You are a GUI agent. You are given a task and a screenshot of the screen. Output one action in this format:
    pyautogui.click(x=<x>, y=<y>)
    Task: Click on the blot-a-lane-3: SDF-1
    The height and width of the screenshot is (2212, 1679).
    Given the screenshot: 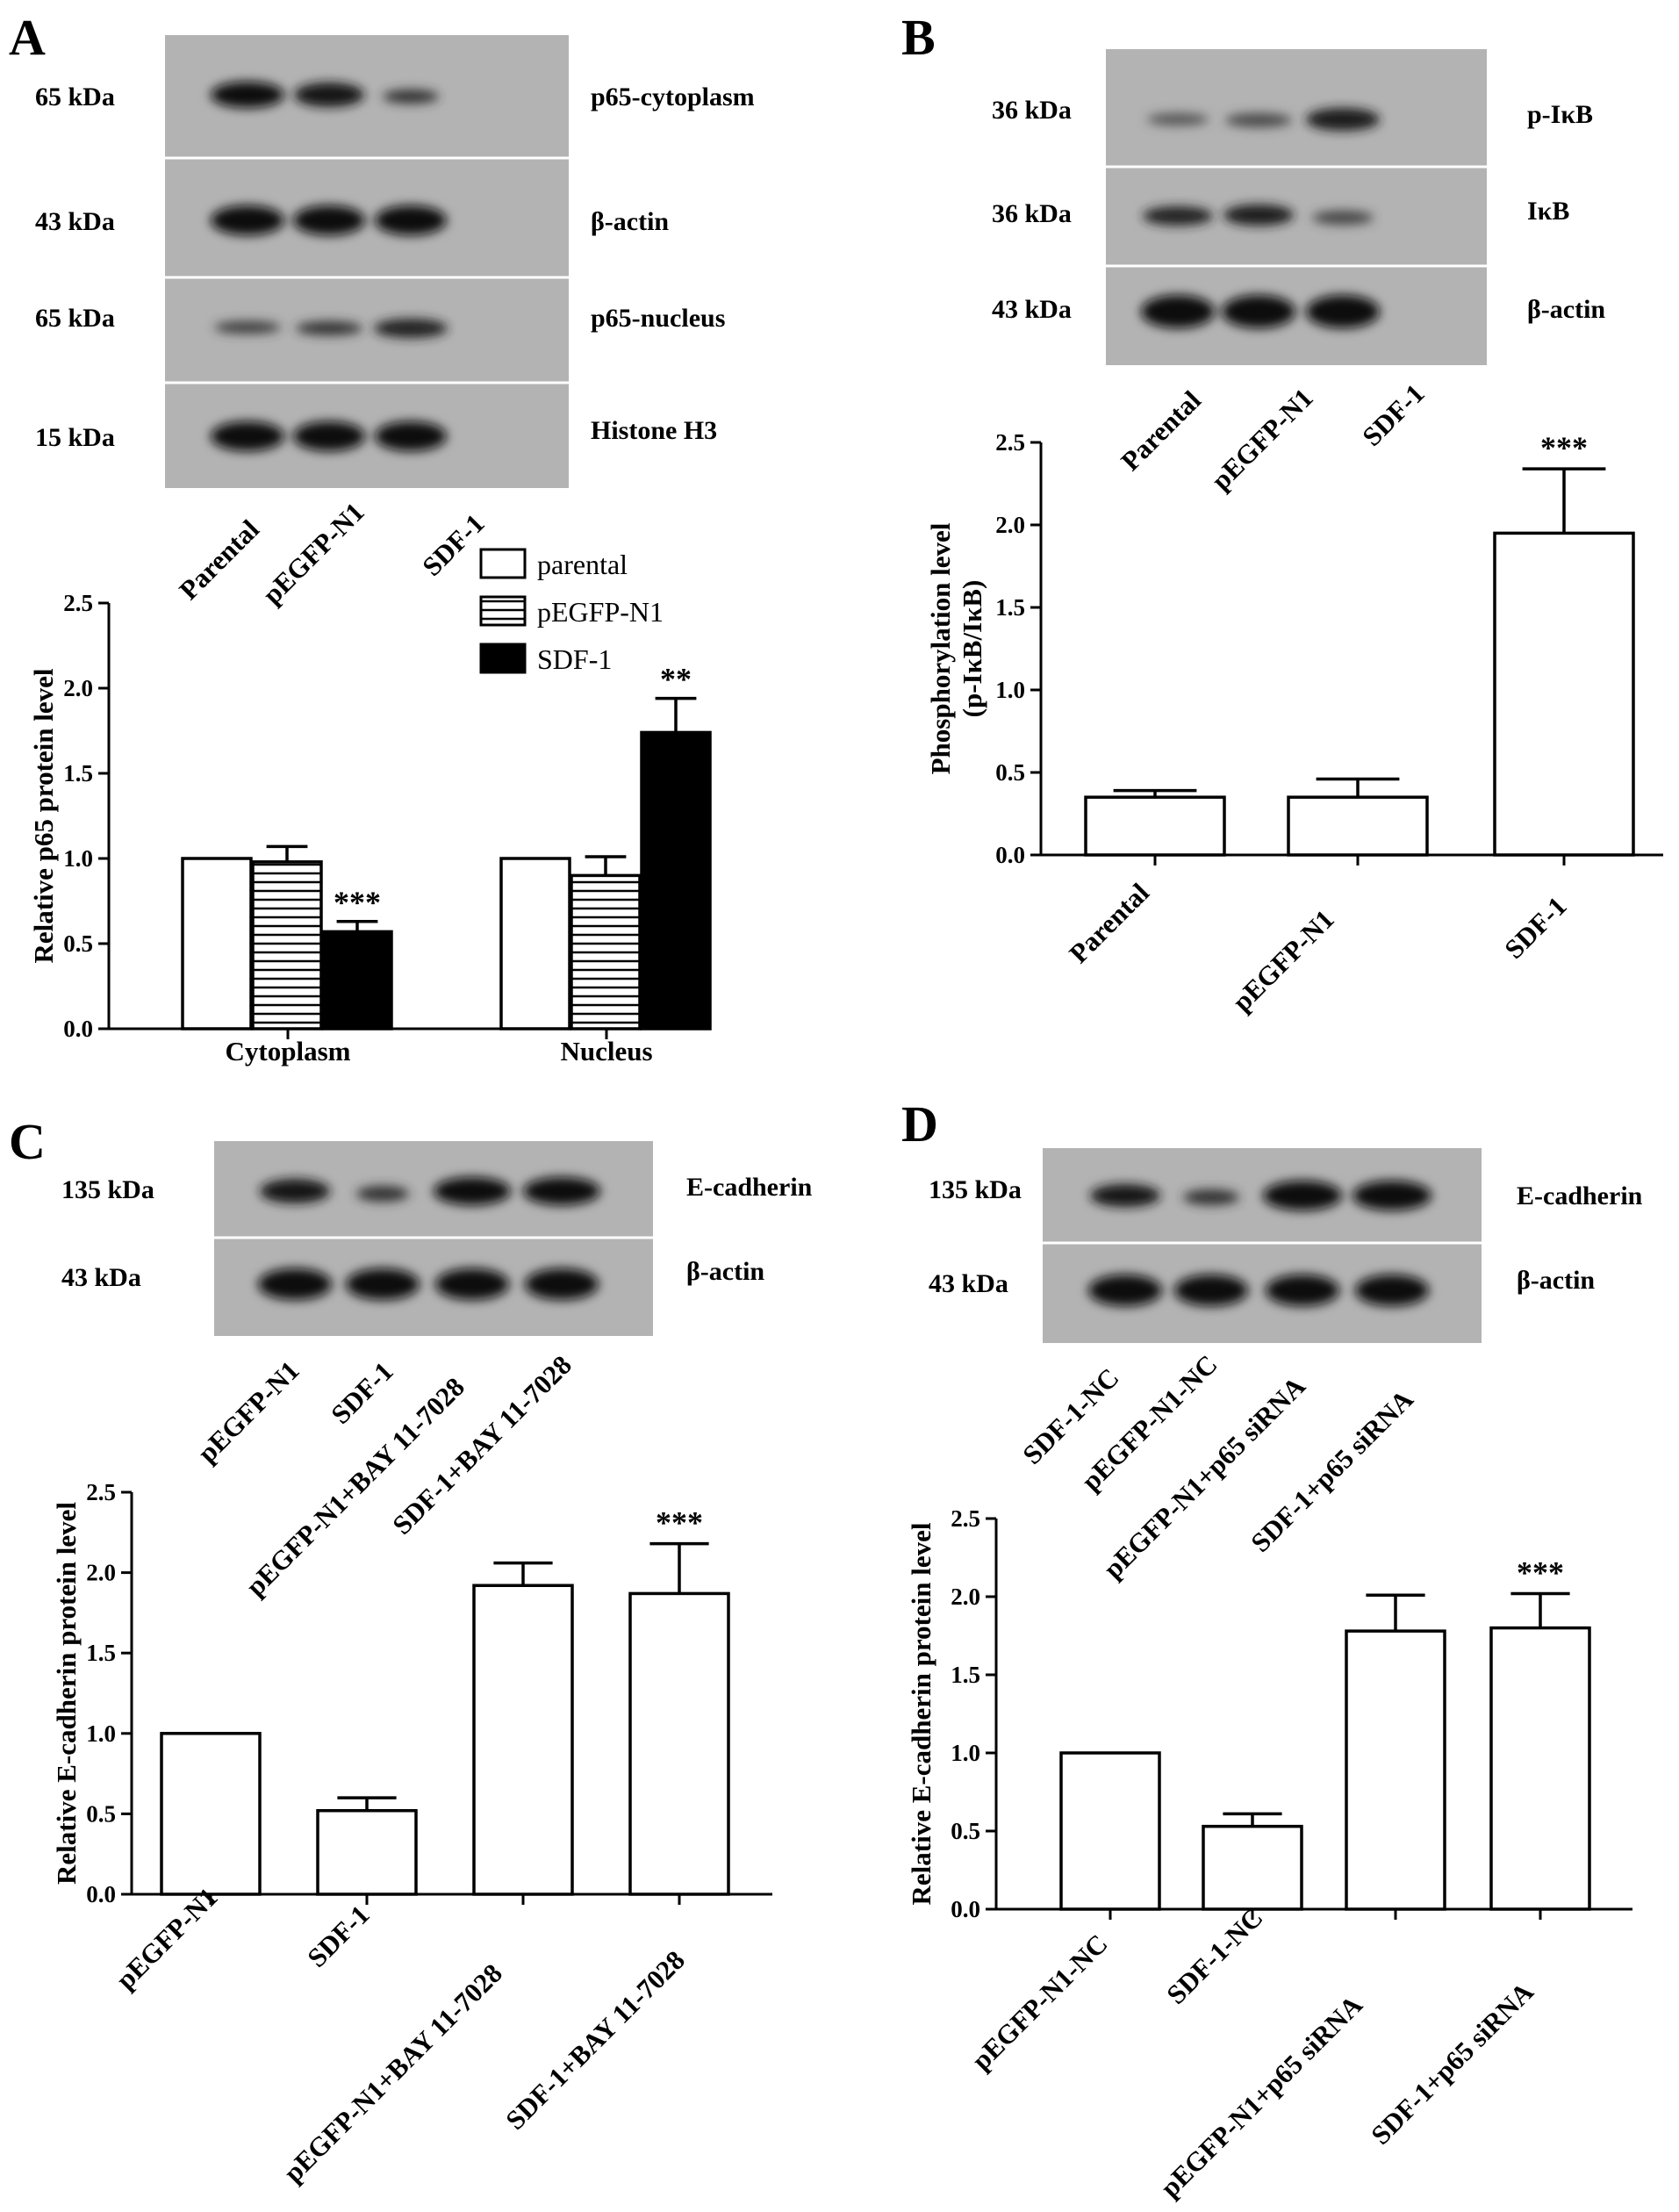 What is the action you would take?
    pyautogui.click(x=453, y=545)
    